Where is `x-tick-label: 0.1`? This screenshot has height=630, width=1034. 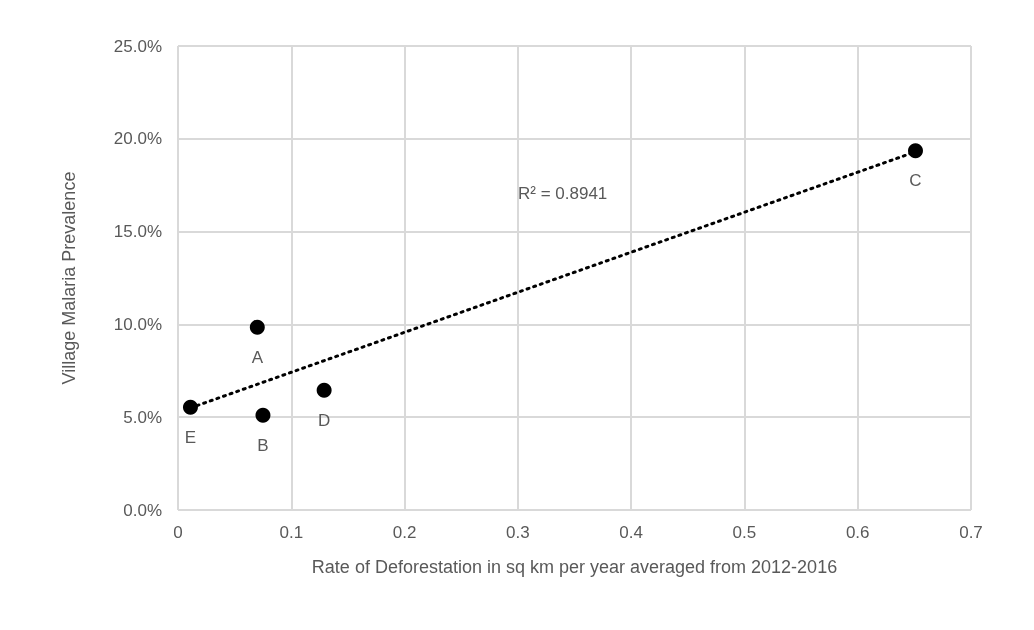 x-tick-label: 0.1 is located at coordinates (291, 532).